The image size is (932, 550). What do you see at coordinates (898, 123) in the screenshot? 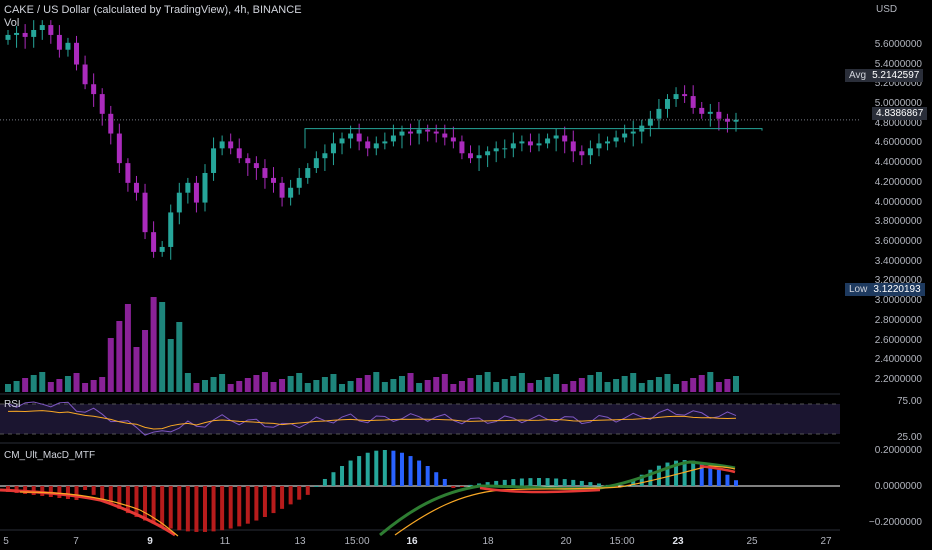
I see `price-tick: 4.8000000` at bounding box center [898, 123].